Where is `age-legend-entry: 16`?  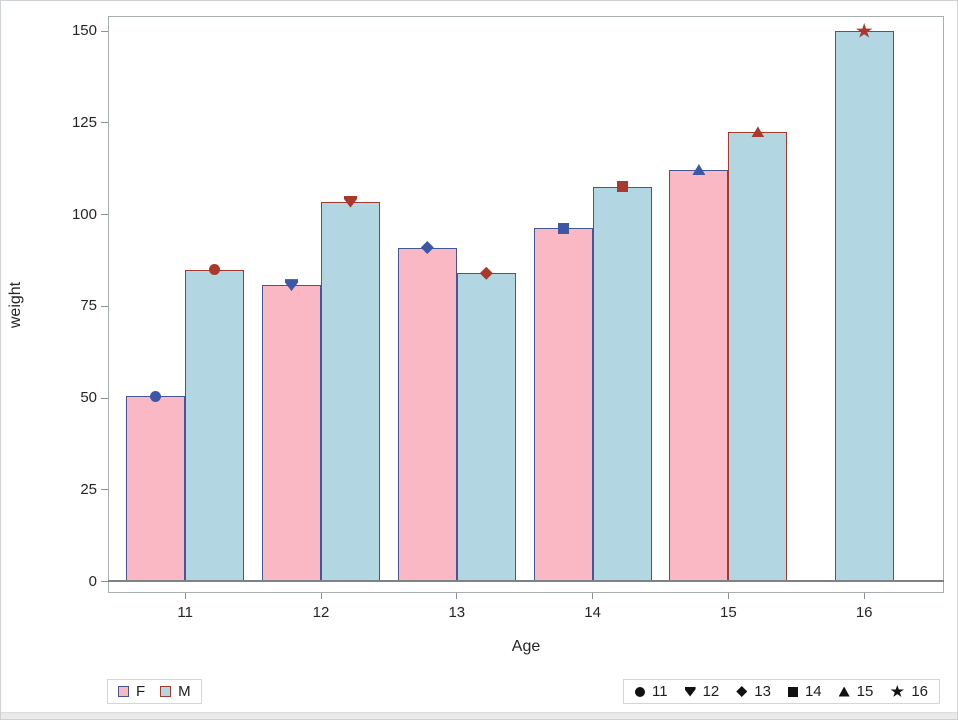 age-legend-entry: 16 is located at coordinates (909, 691).